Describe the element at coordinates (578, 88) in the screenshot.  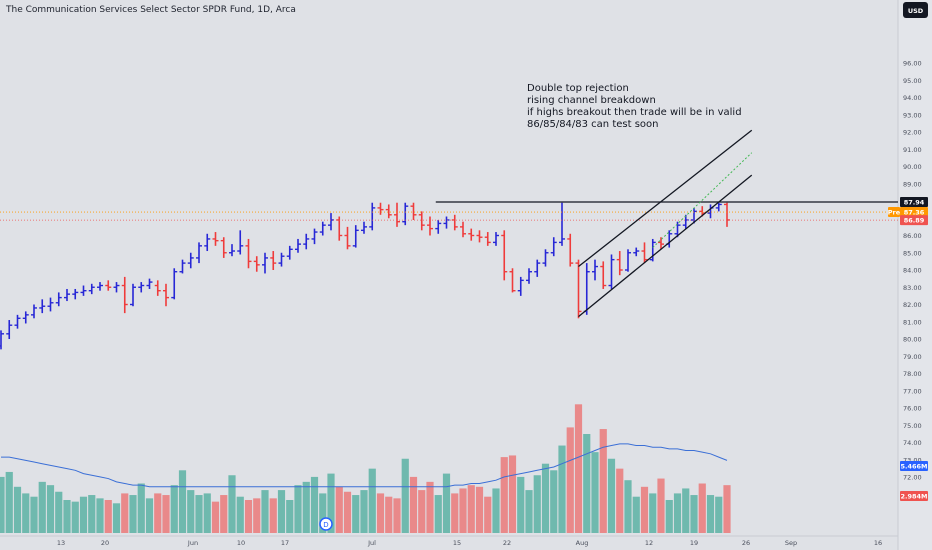
I see `annotation-line-1: Double top rejection` at that location.